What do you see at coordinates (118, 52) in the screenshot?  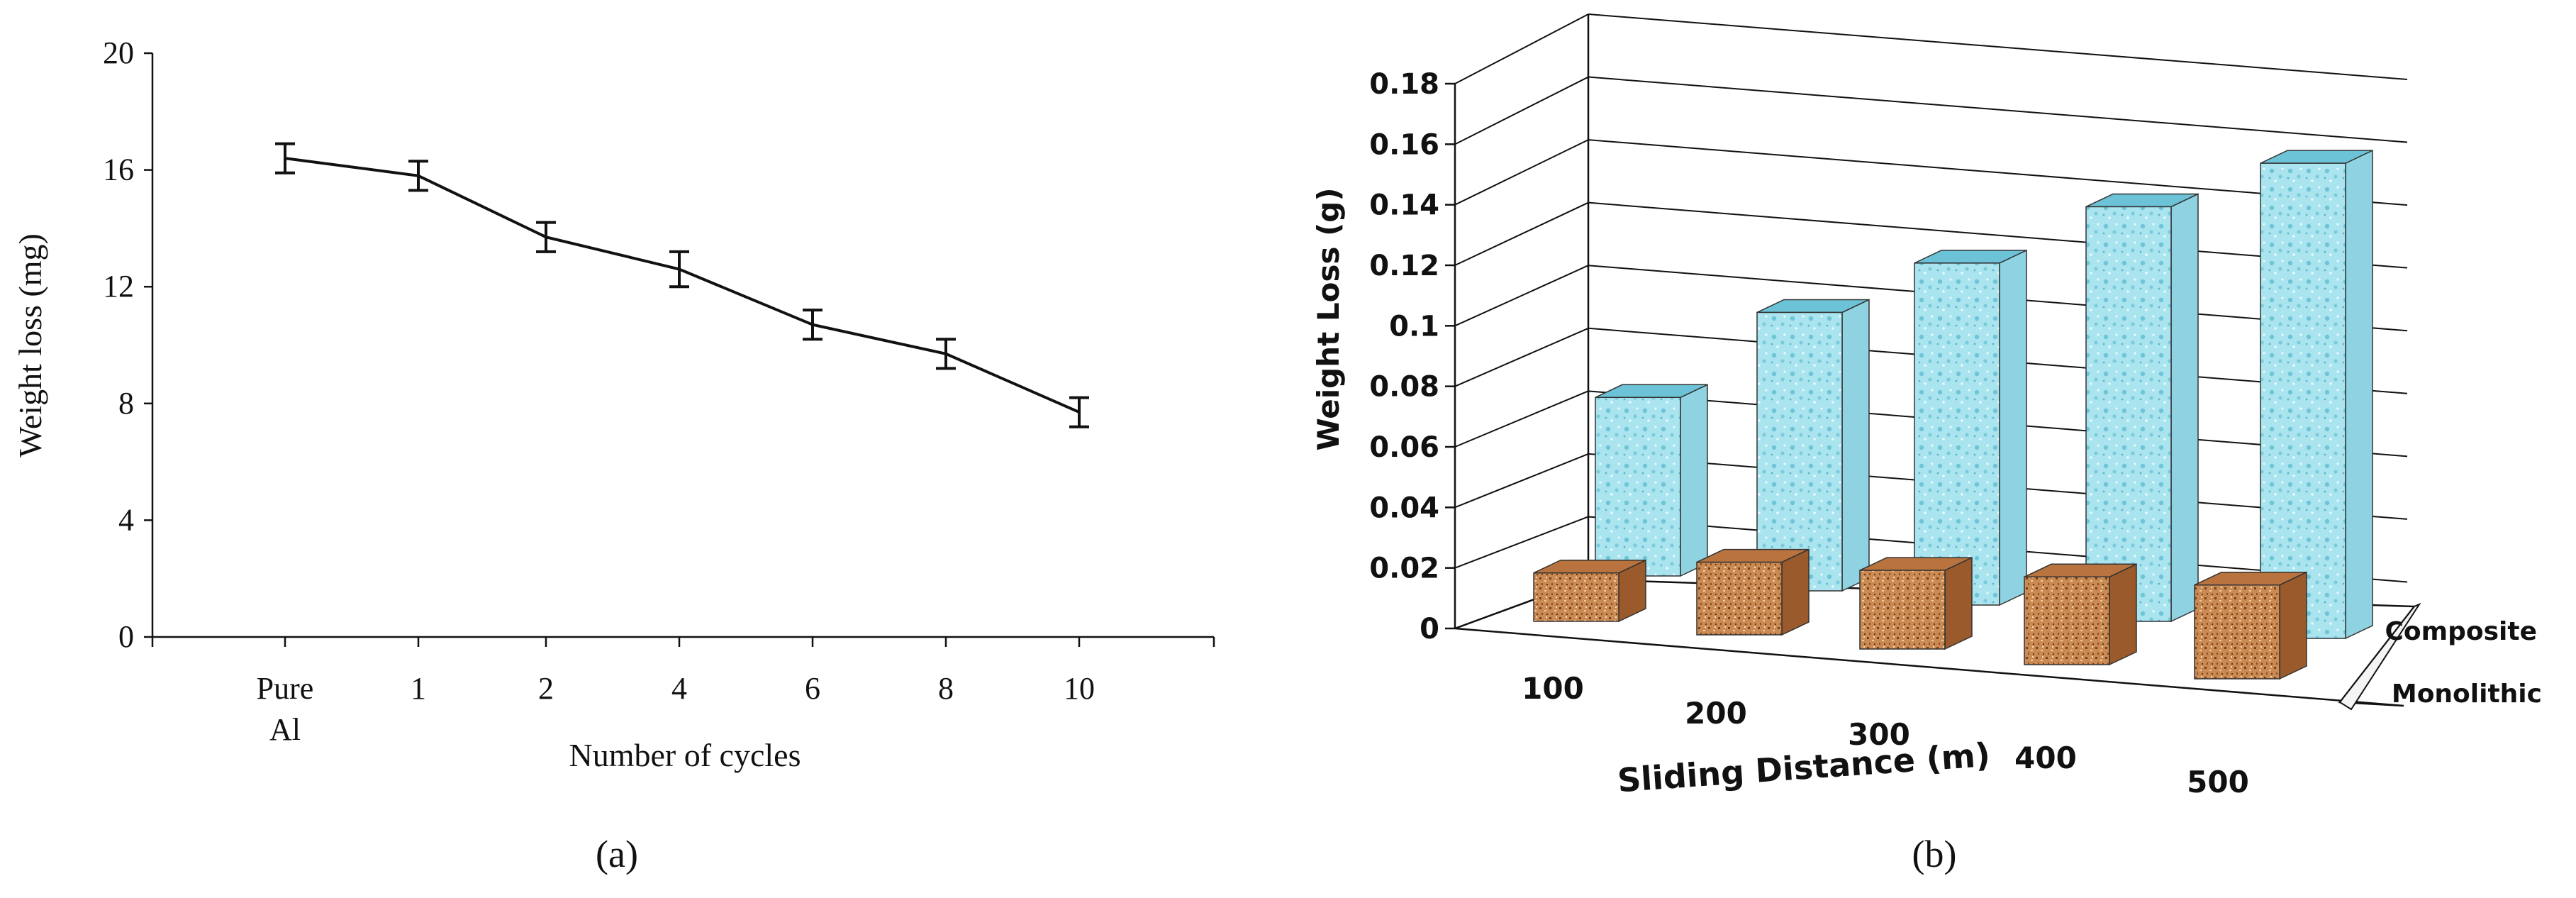 I see `y-tick-label: 20` at bounding box center [118, 52].